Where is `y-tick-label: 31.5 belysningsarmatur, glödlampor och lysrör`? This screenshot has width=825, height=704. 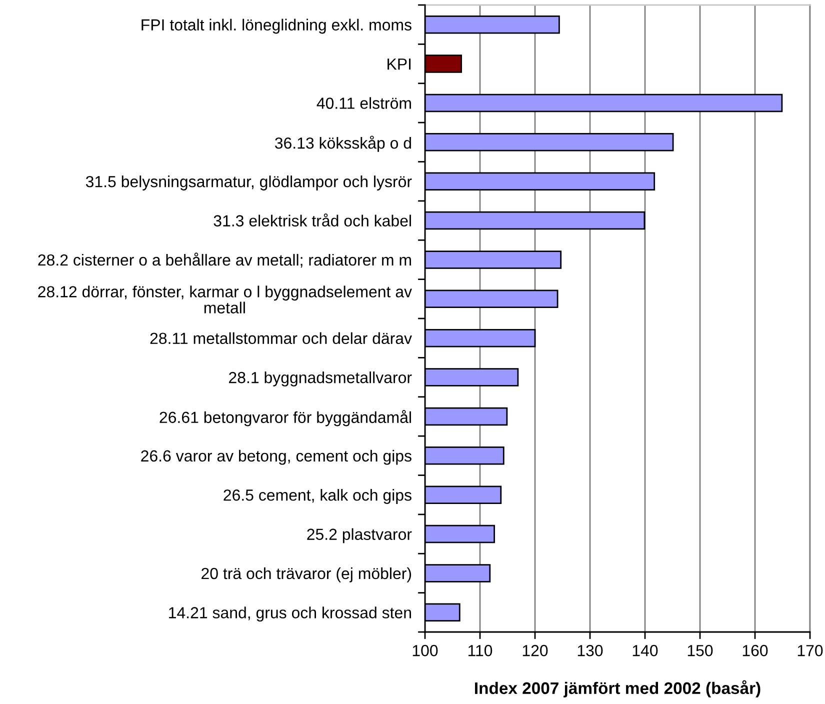
y-tick-label: 31.5 belysningsarmatur, glödlampor och lysrör is located at coordinates (249, 183).